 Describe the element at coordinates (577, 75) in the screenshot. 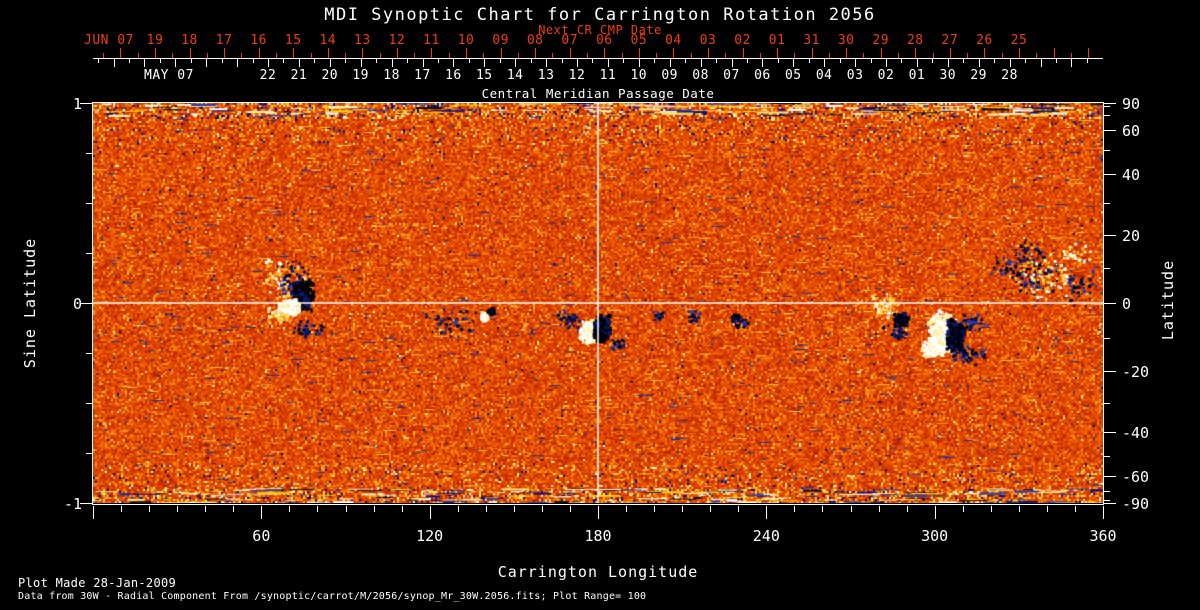

I see `cmp-day-label: 12` at that location.